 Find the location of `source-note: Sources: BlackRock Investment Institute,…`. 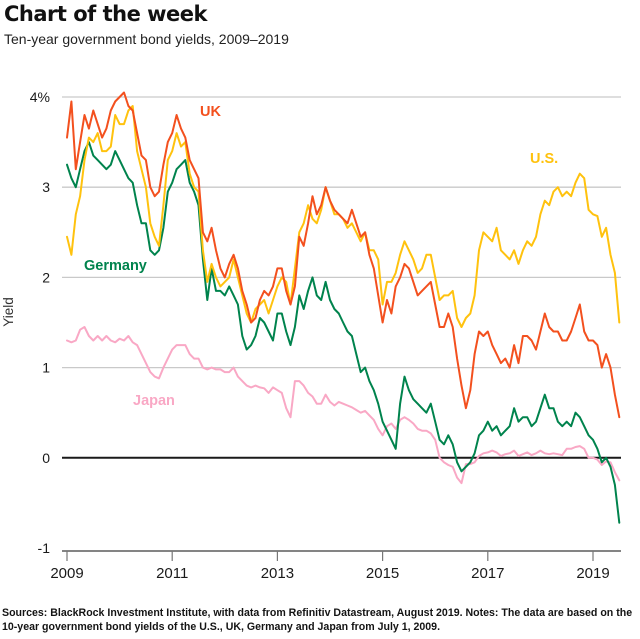

source-note: Sources: BlackRock Investment Institute,… is located at coordinates (317, 620).